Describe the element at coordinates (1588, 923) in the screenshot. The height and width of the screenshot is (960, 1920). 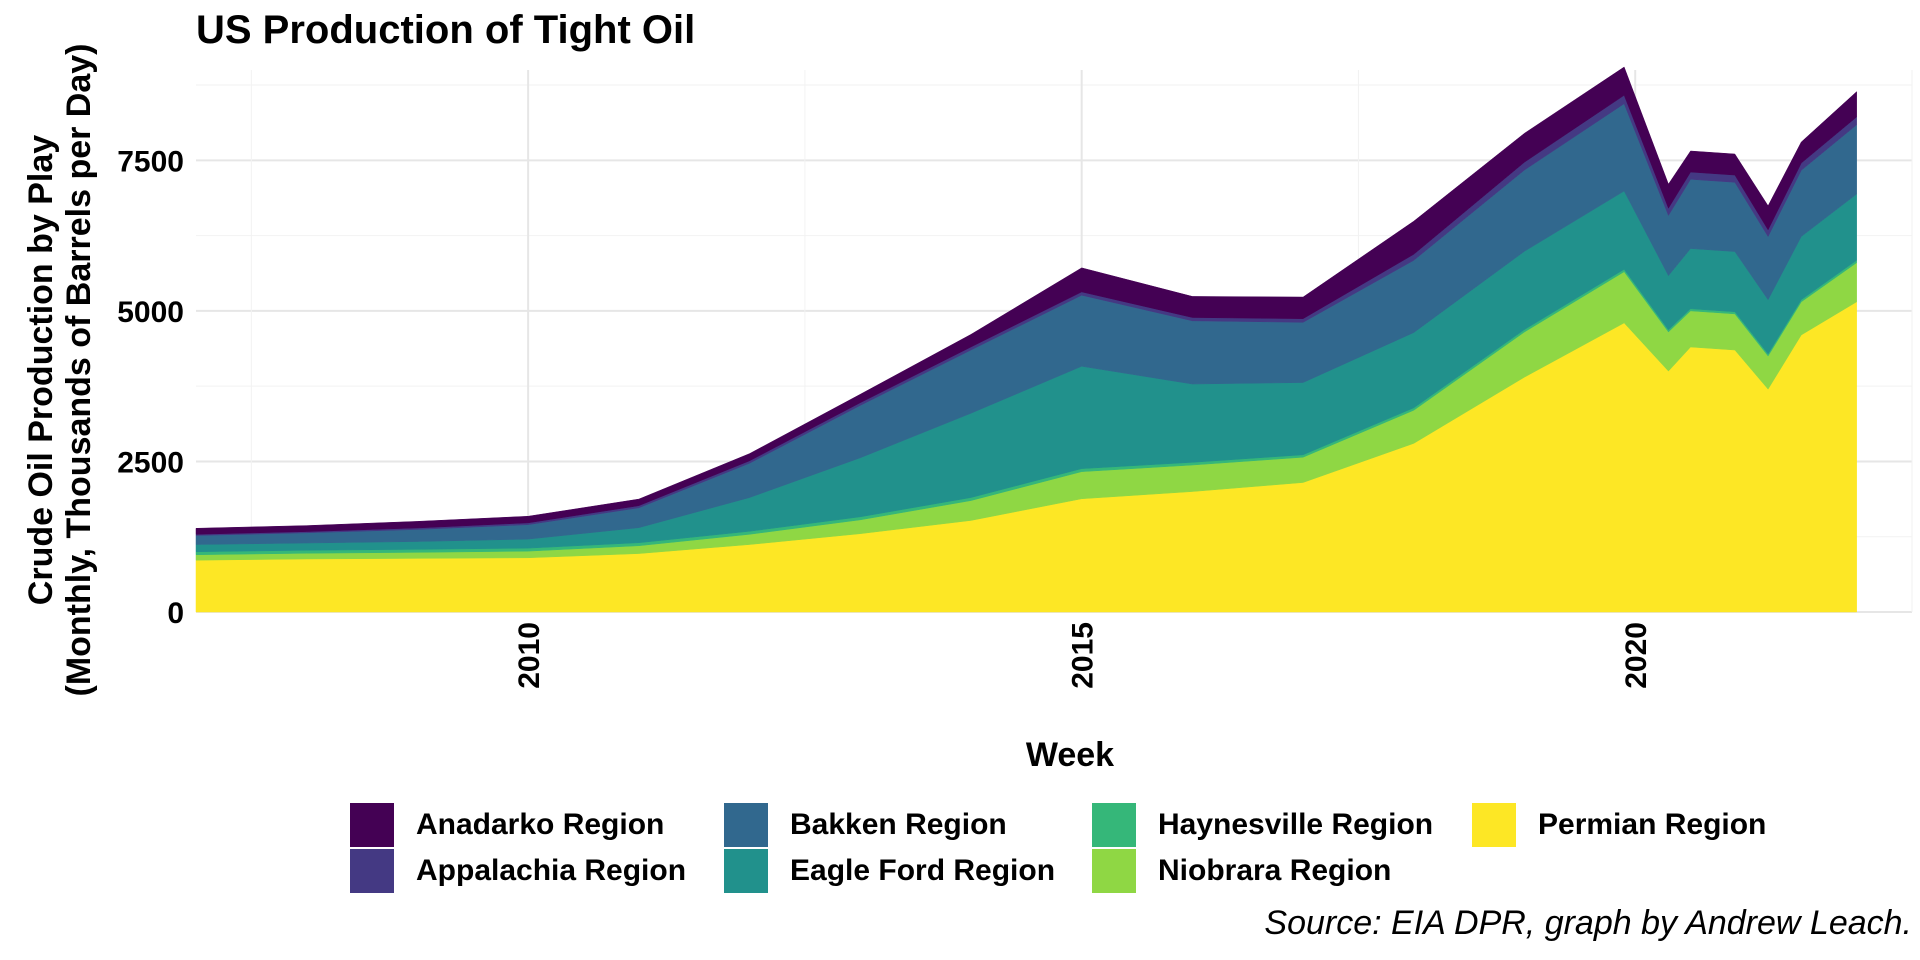
I see `source-caption: Source: EIA DPR, graph by Andrew Leach.` at that location.